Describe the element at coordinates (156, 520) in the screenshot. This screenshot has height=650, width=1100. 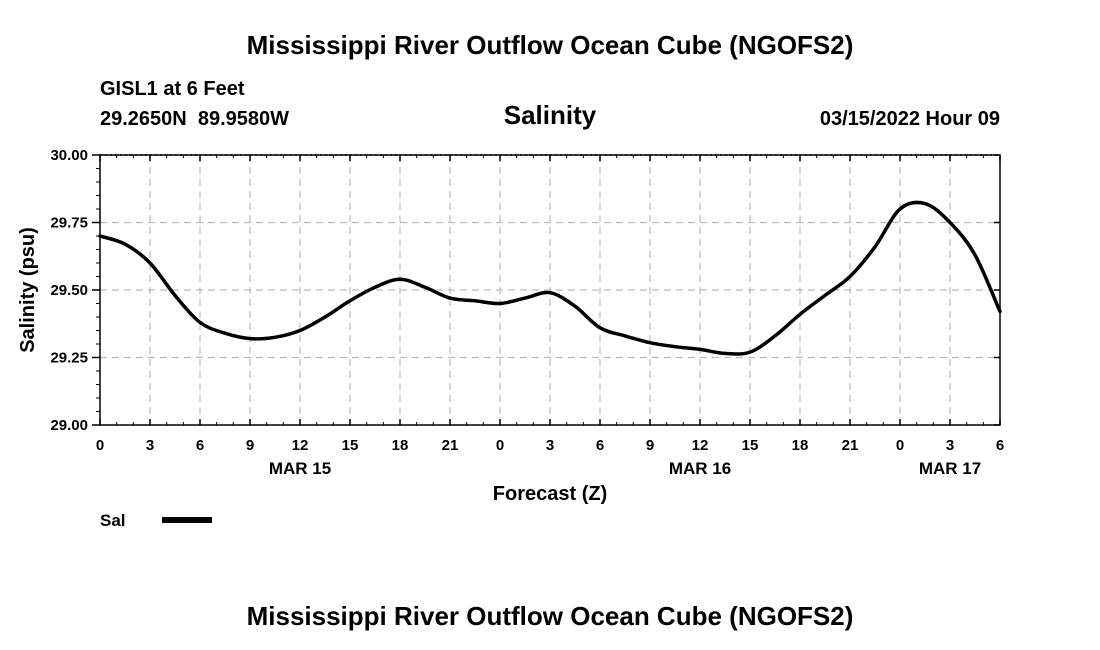
I see `legend: Sal` at that location.